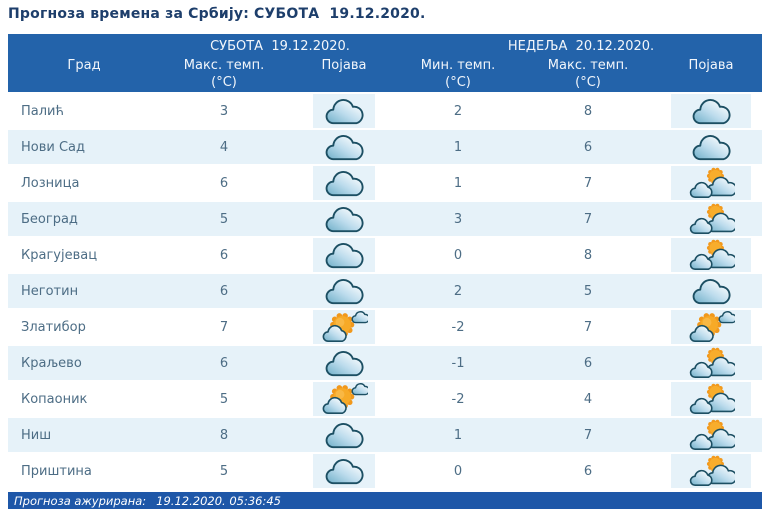 This screenshot has height=511, width=770. I want to click on sat-max-temp-cell: 8, so click(224, 435).